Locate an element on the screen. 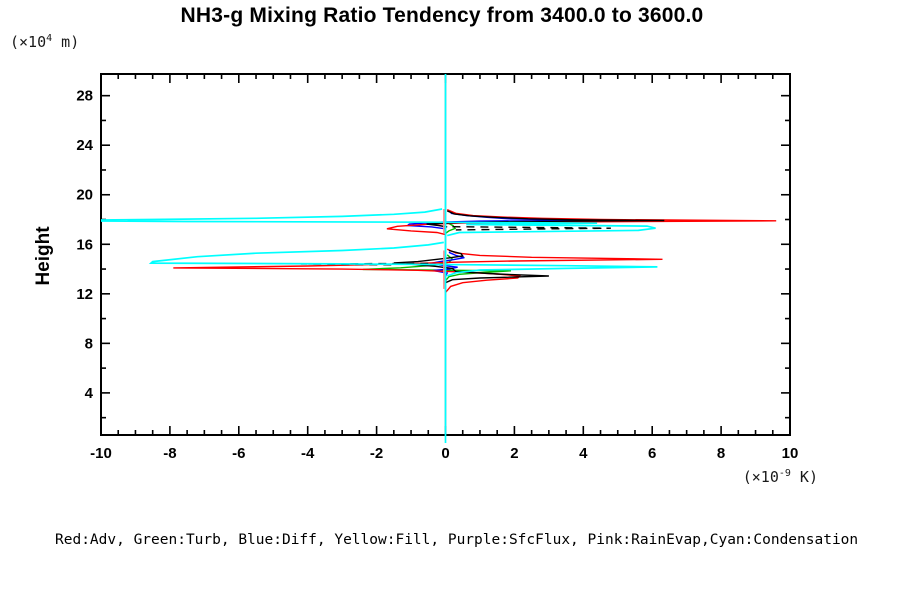 This screenshot has width=900, height=600. x-tick-label: 2 is located at coordinates (514, 453).